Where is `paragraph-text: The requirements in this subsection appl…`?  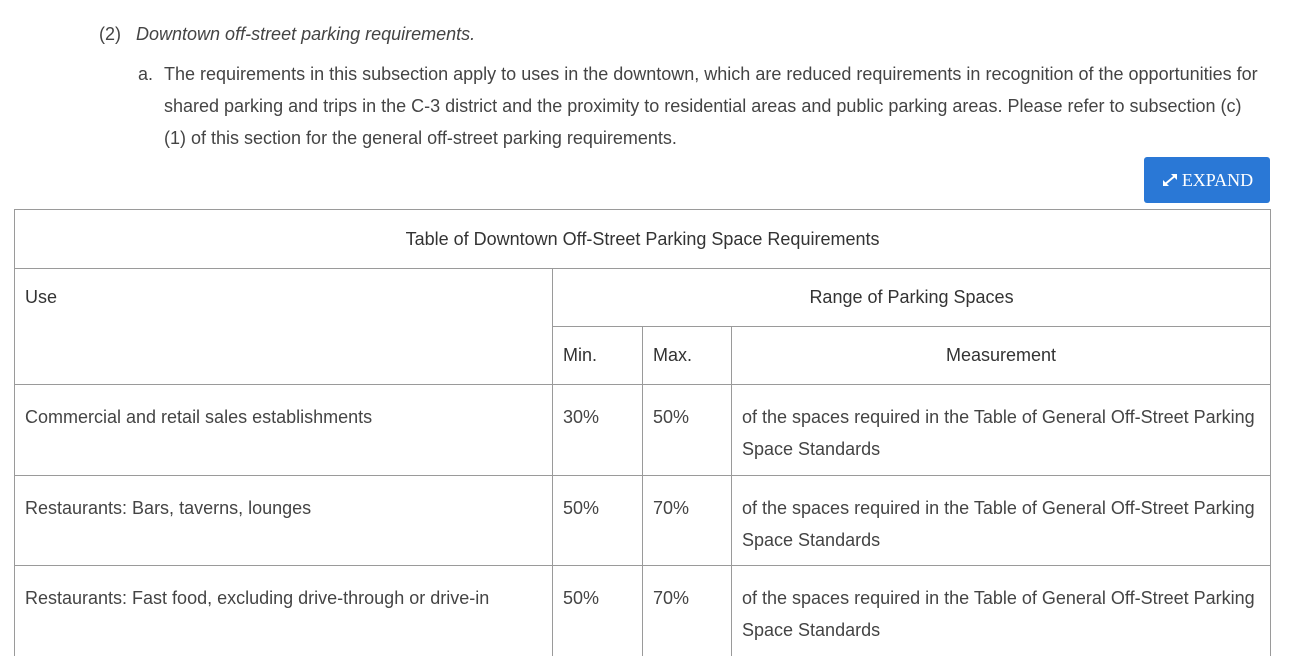
paragraph-text: The requirements in this subsection appl… is located at coordinates (711, 106).